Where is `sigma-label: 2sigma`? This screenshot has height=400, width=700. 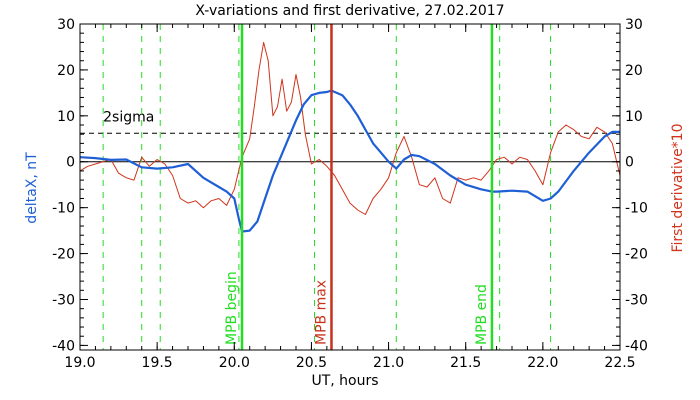
sigma-label: 2sigma is located at coordinates (128, 117).